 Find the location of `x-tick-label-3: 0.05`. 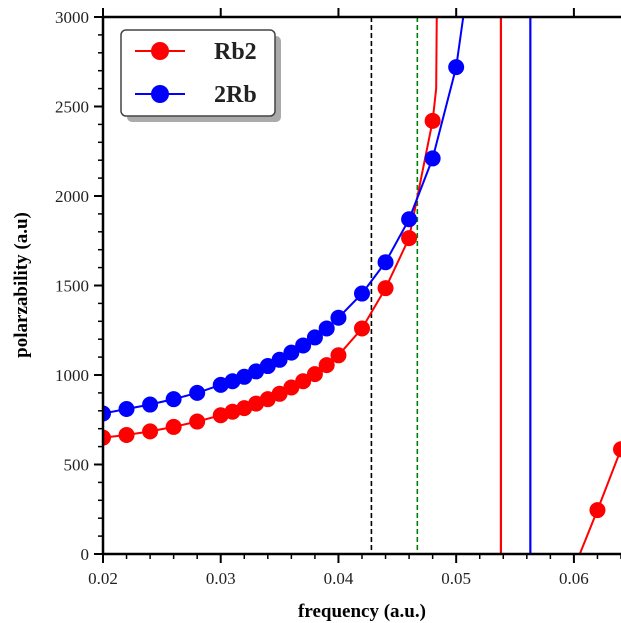

x-tick-label-3: 0.05 is located at coordinates (456, 578).